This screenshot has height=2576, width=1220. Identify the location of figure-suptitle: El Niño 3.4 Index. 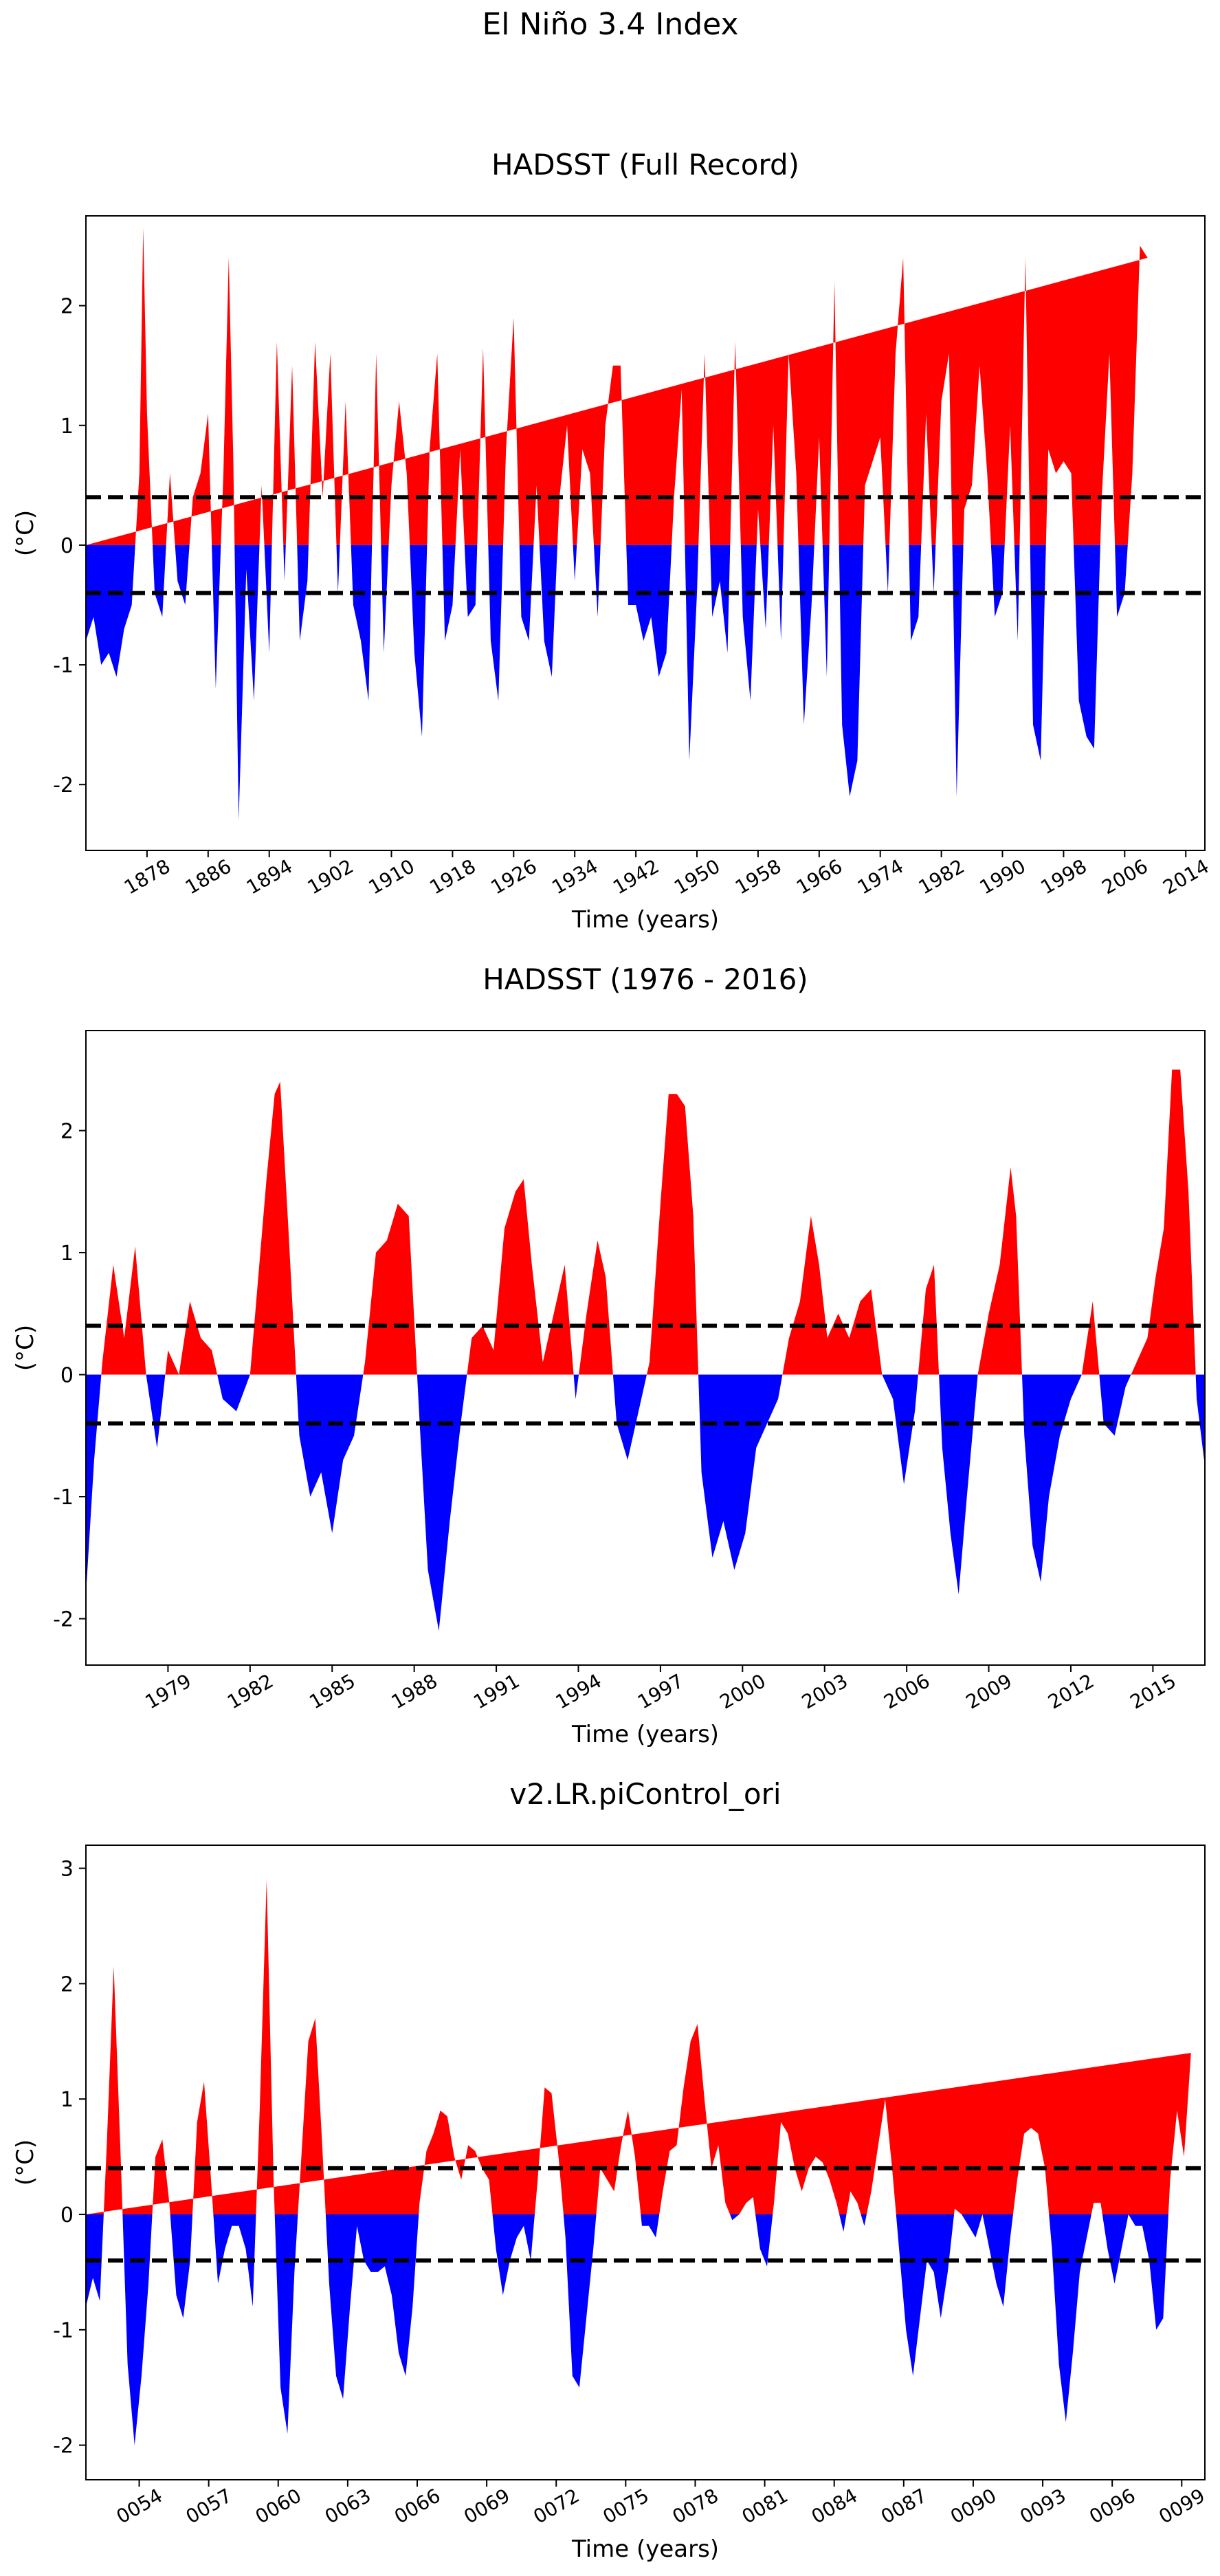
(610, 24).